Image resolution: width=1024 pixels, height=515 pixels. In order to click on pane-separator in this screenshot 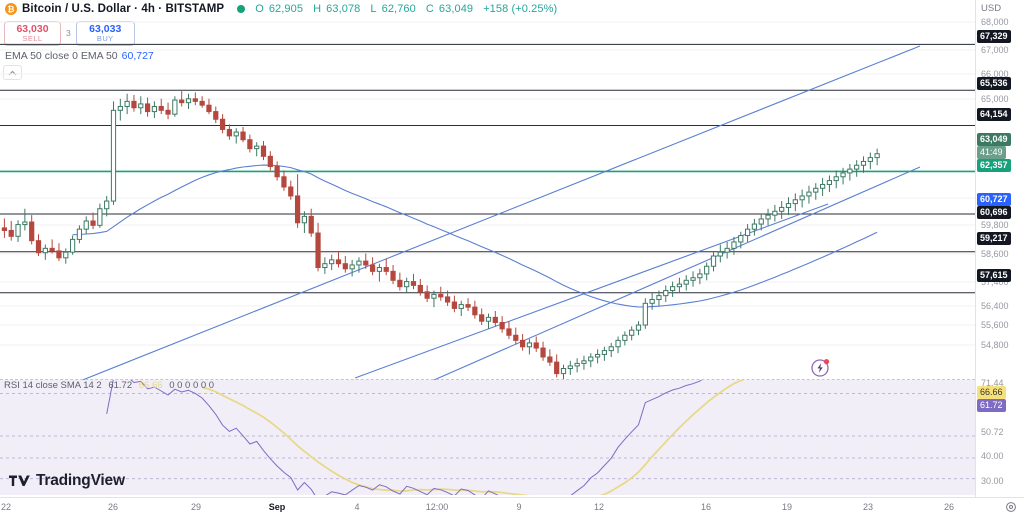, I will do `click(487, 379)`.